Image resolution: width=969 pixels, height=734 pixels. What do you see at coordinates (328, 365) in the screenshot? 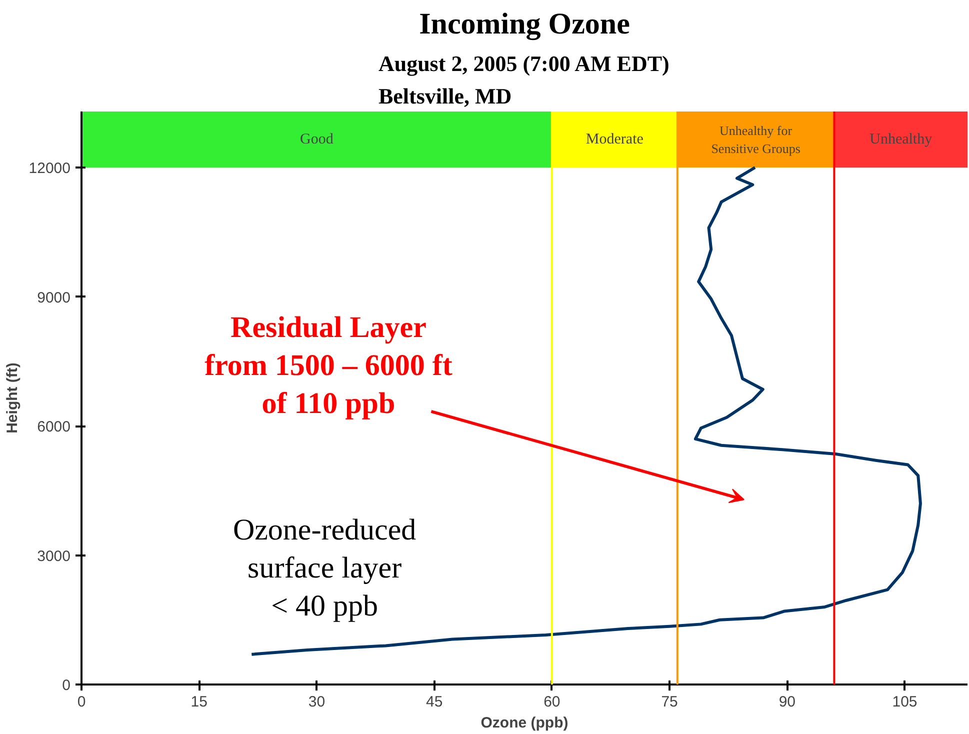
I see `annotation: Residual Layer from 1500 – 6000 ft of 110 ppb` at bounding box center [328, 365].